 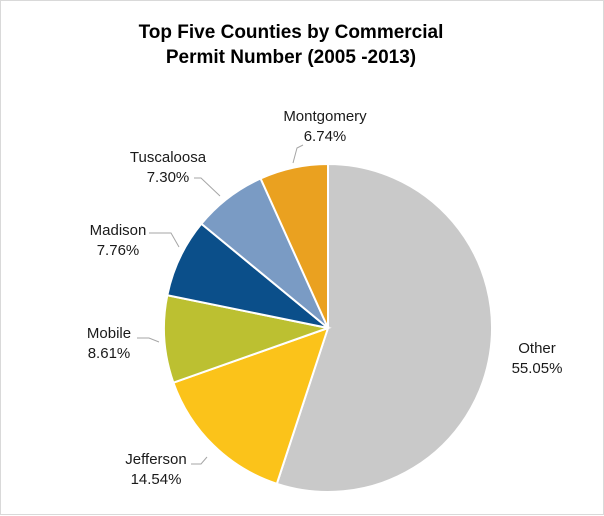 I want to click on slice-value-mobile: 8.61%, so click(x=109, y=353).